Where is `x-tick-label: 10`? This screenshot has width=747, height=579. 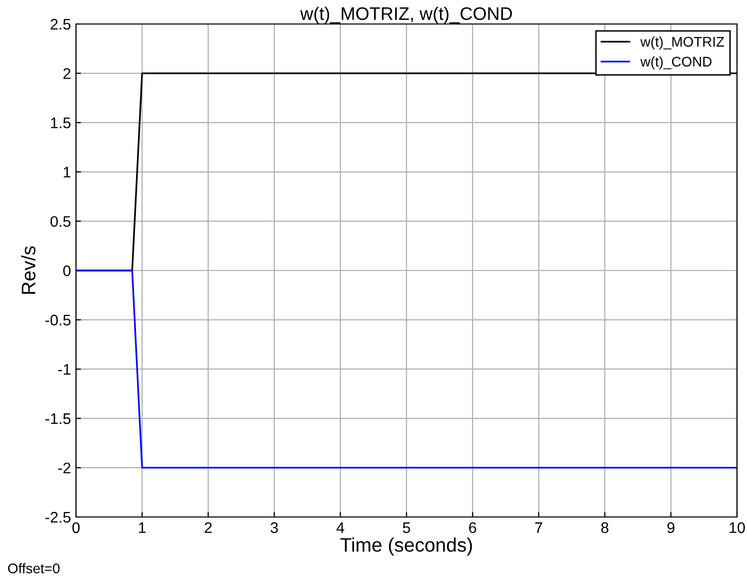 x-tick-label: 10 is located at coordinates (737, 528).